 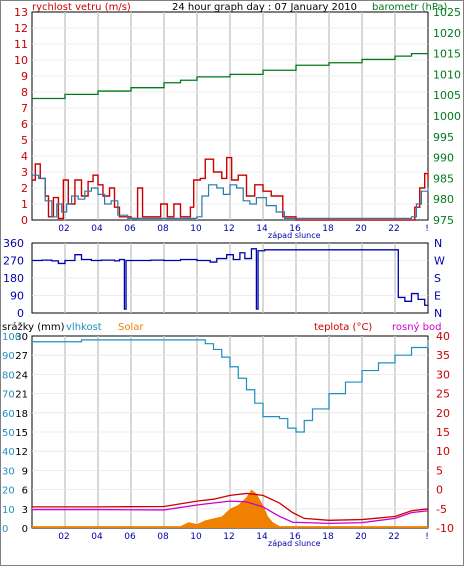 What do you see at coordinates (17, 296) in the screenshot?
I see `direction-degree-tick: 90` at bounding box center [17, 296].